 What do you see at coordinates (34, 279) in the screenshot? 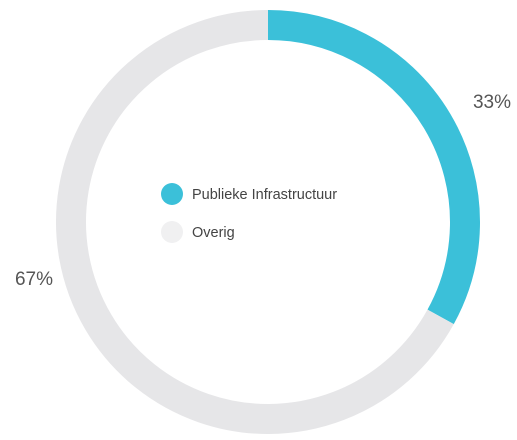
I see `value-label: 67%` at bounding box center [34, 279].